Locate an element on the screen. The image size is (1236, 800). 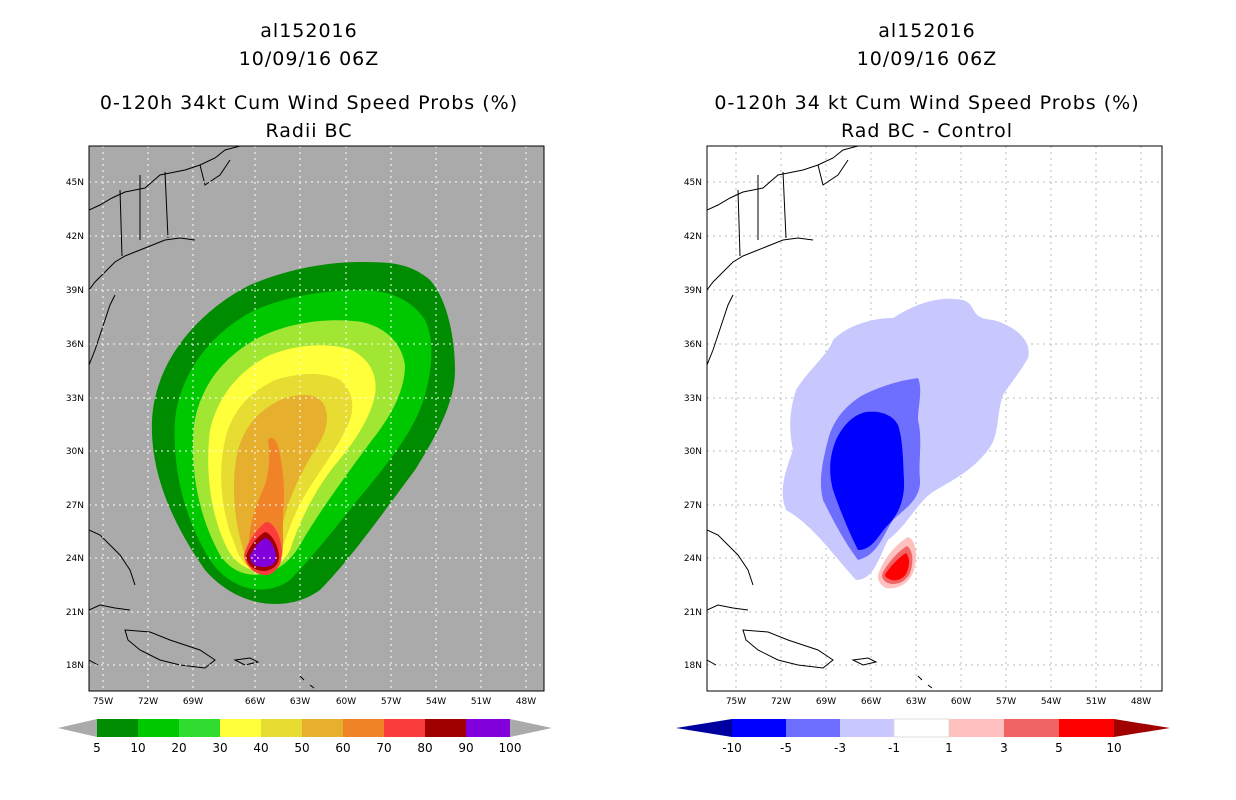
colorbar-label: -5 is located at coordinates (786, 748).